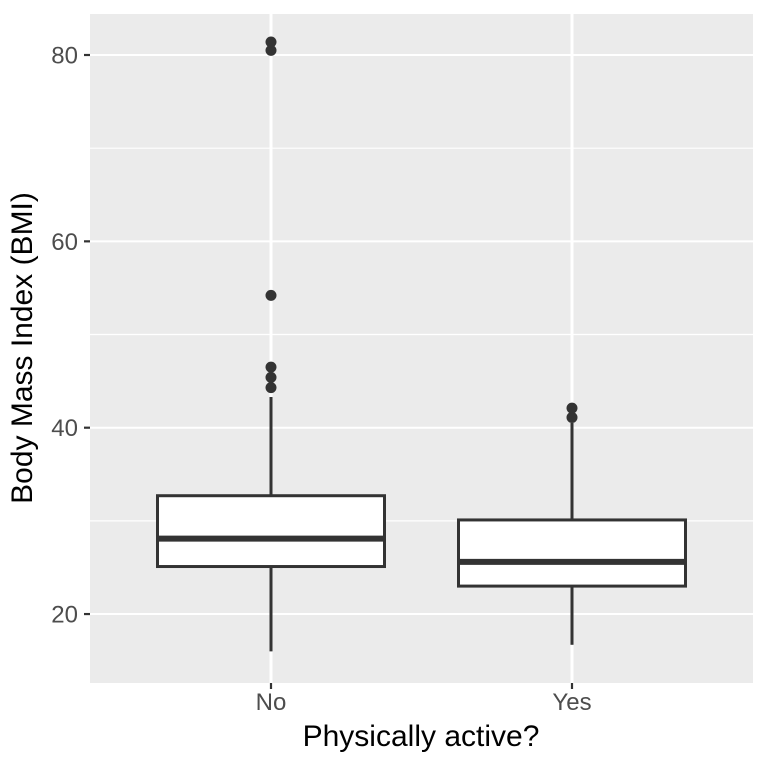 The image size is (768, 768). I want to click on y-tick-label: 20, so click(64, 615).